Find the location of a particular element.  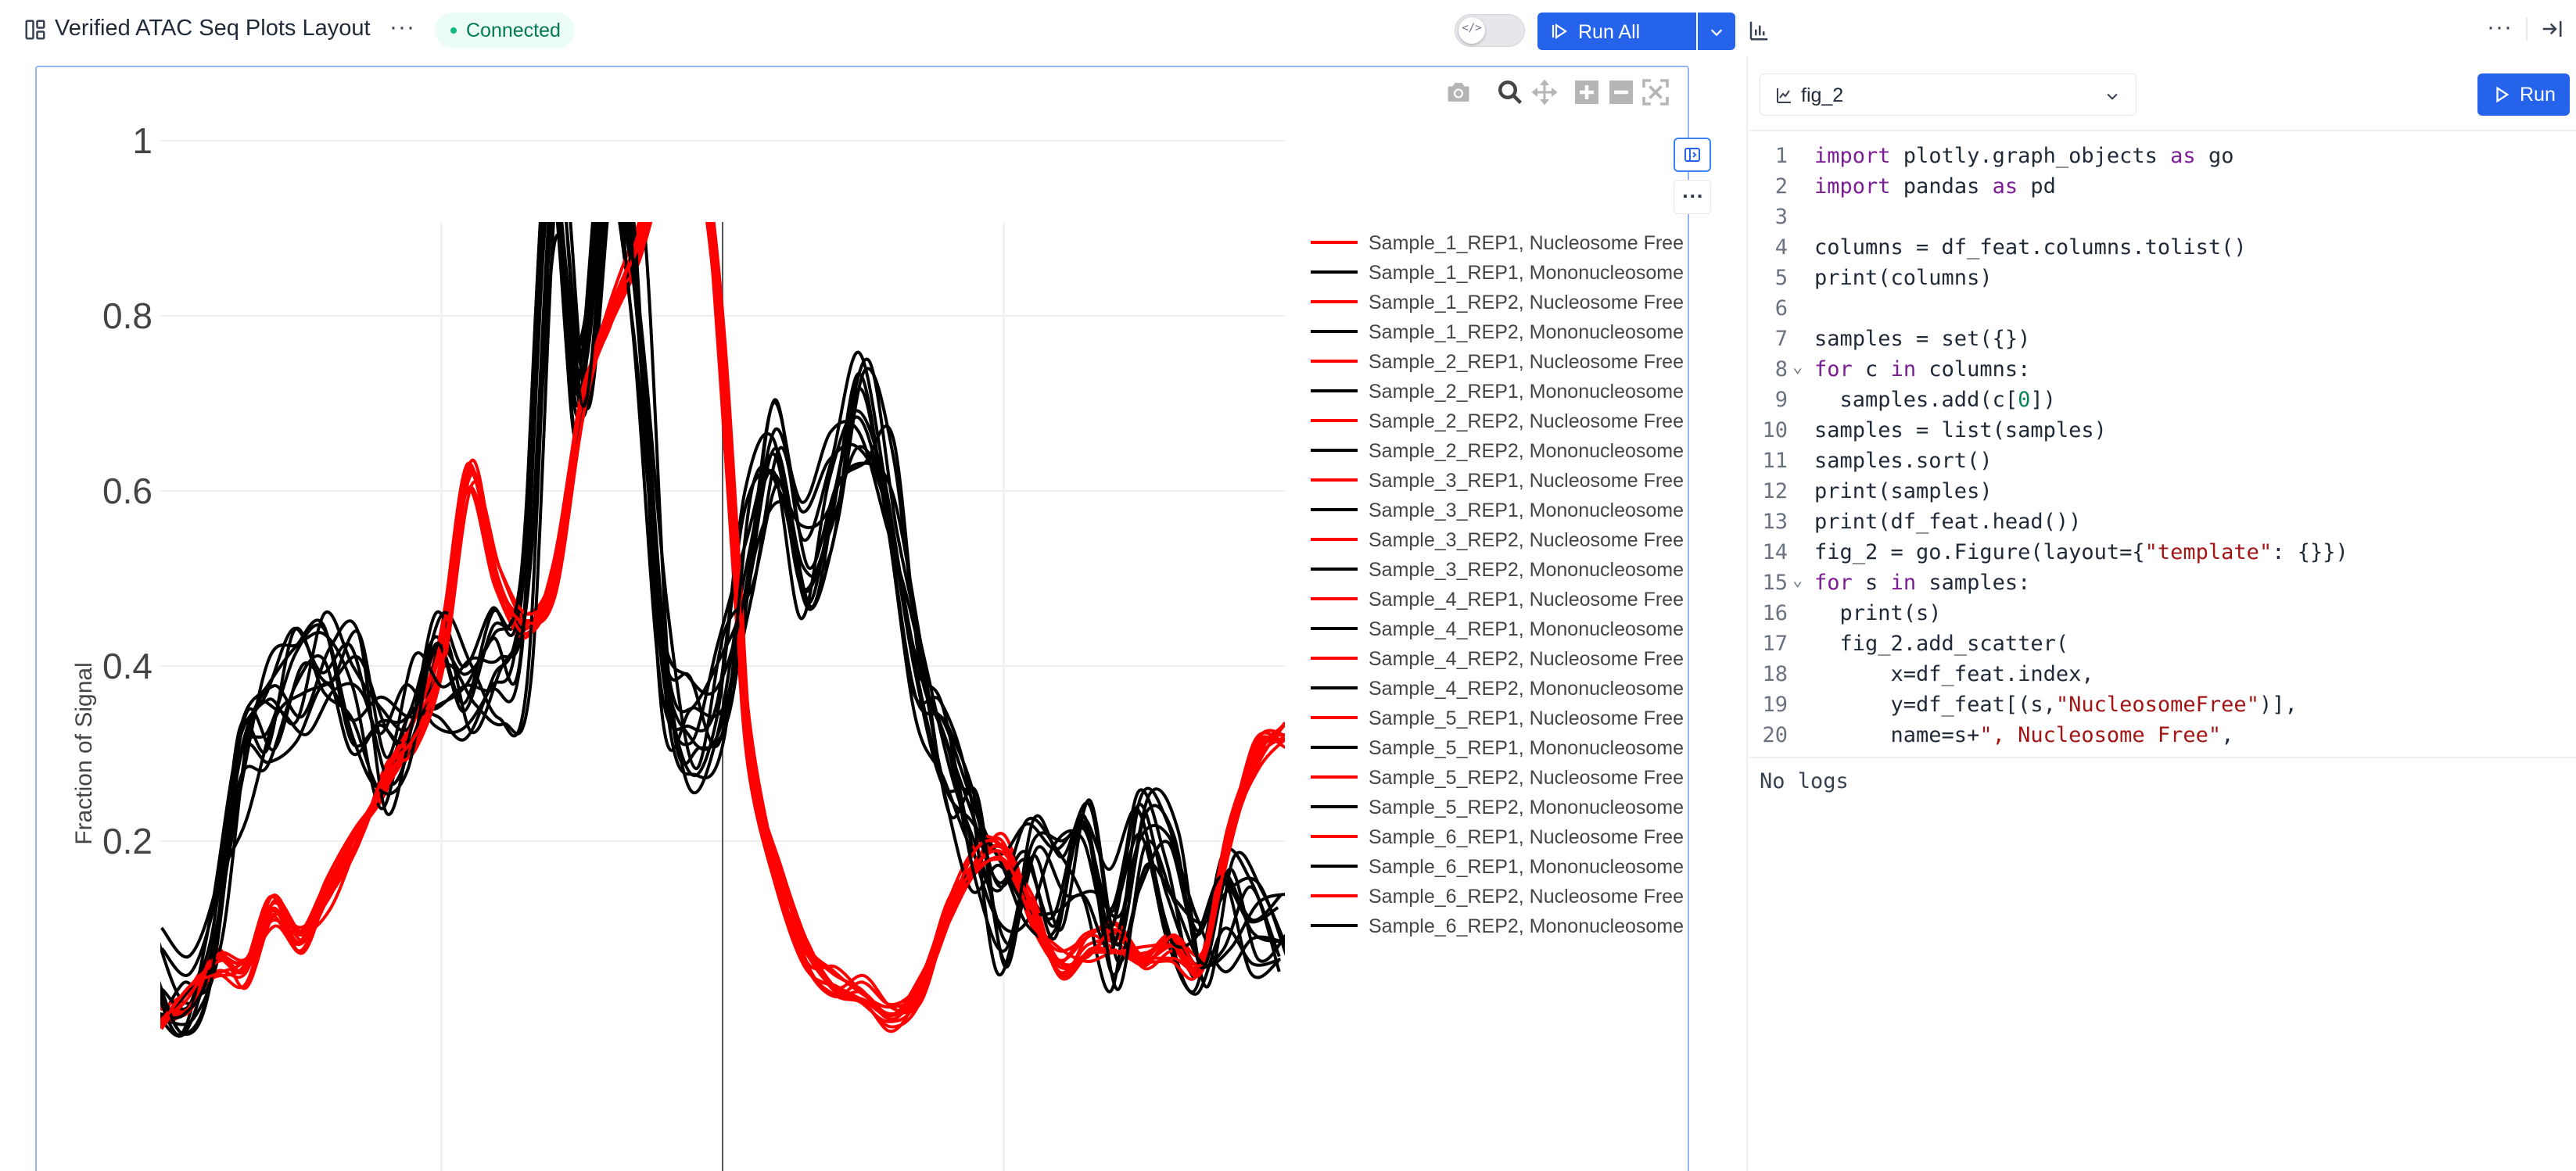

code-line: 11 samples.sort() is located at coordinates (2162, 459).